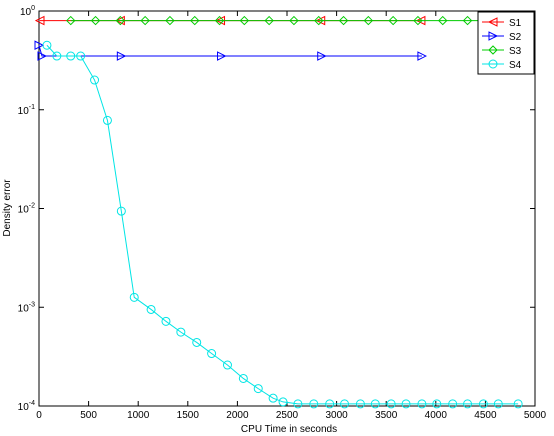  I want to click on legend-label: S2, so click(515, 37).